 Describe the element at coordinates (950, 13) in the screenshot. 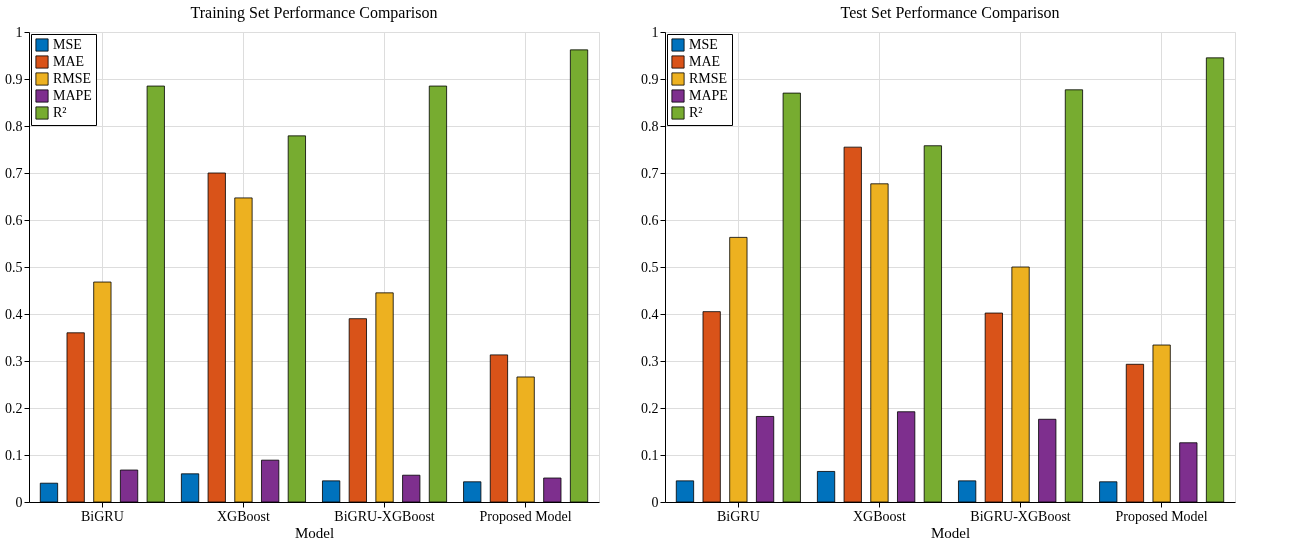

I see `chart-title: Test Set Performance Comparison` at that location.